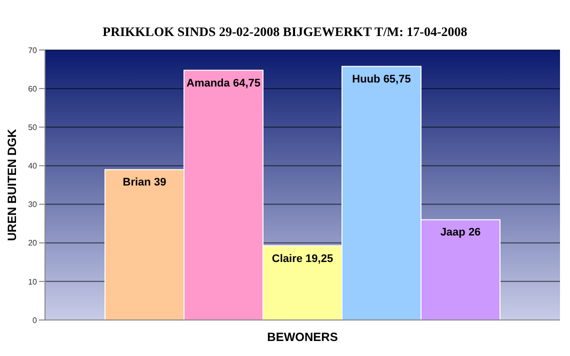 The height and width of the screenshot is (356, 570). What do you see at coordinates (12, 184) in the screenshot?
I see `y-axis-title: UREN BUITEN DGK` at bounding box center [12, 184].